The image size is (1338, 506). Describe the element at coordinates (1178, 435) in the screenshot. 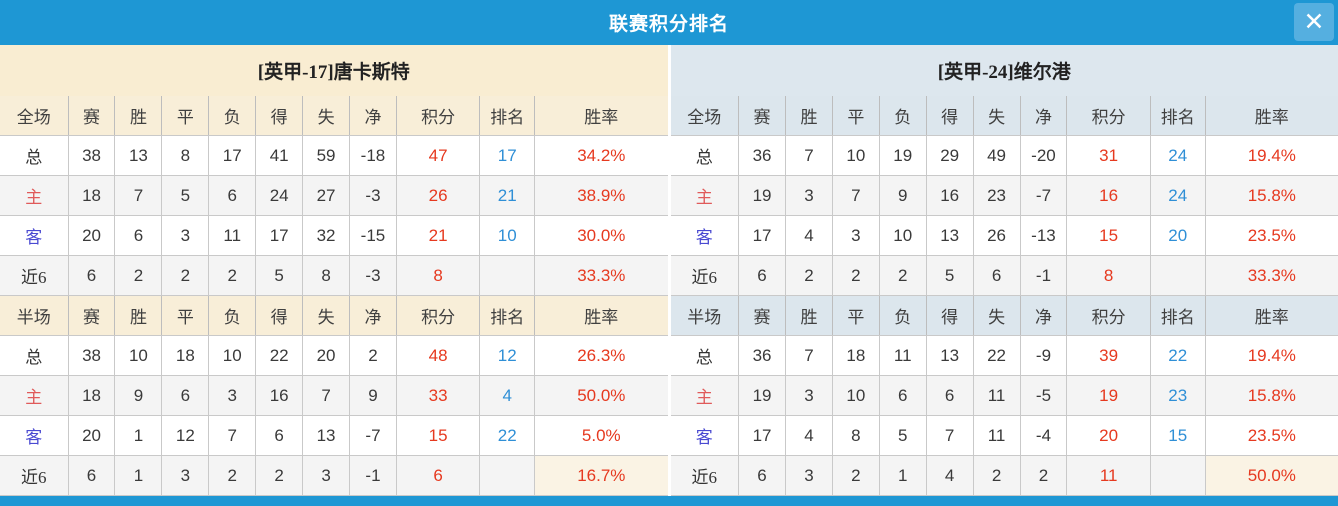

I see `rank-cell: 15` at that location.